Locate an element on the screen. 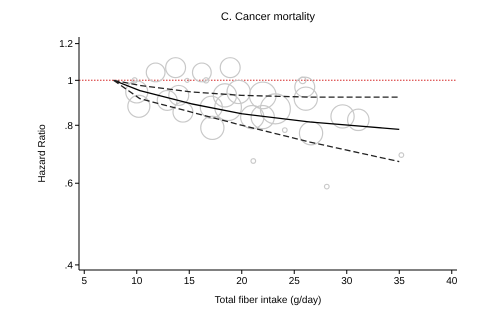 This screenshot has height=311, width=490. y-tick-label: .4 is located at coordinates (69, 266).